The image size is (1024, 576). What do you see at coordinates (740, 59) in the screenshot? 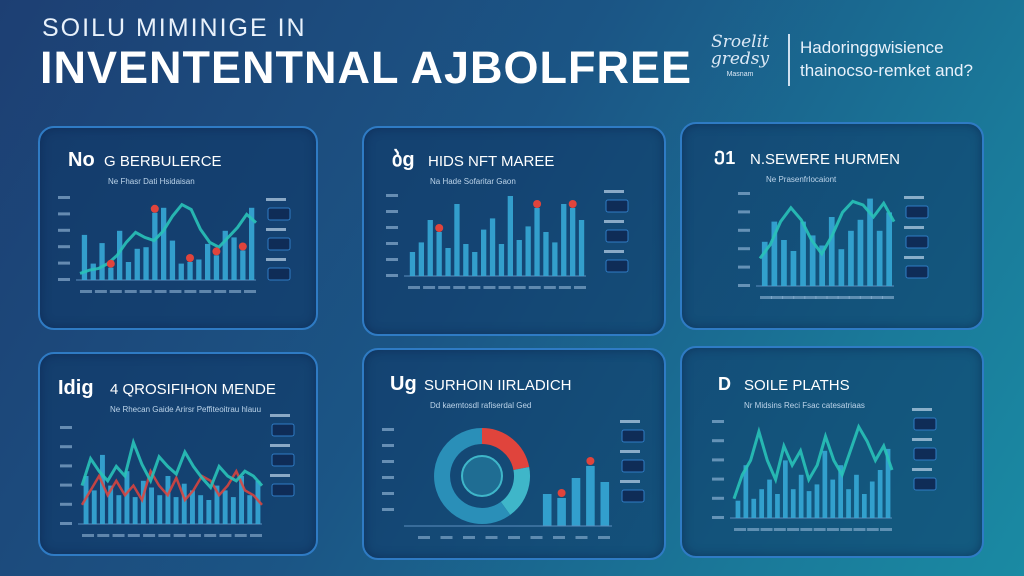
I see `brand-line-2: gredsy` at bounding box center [740, 59].